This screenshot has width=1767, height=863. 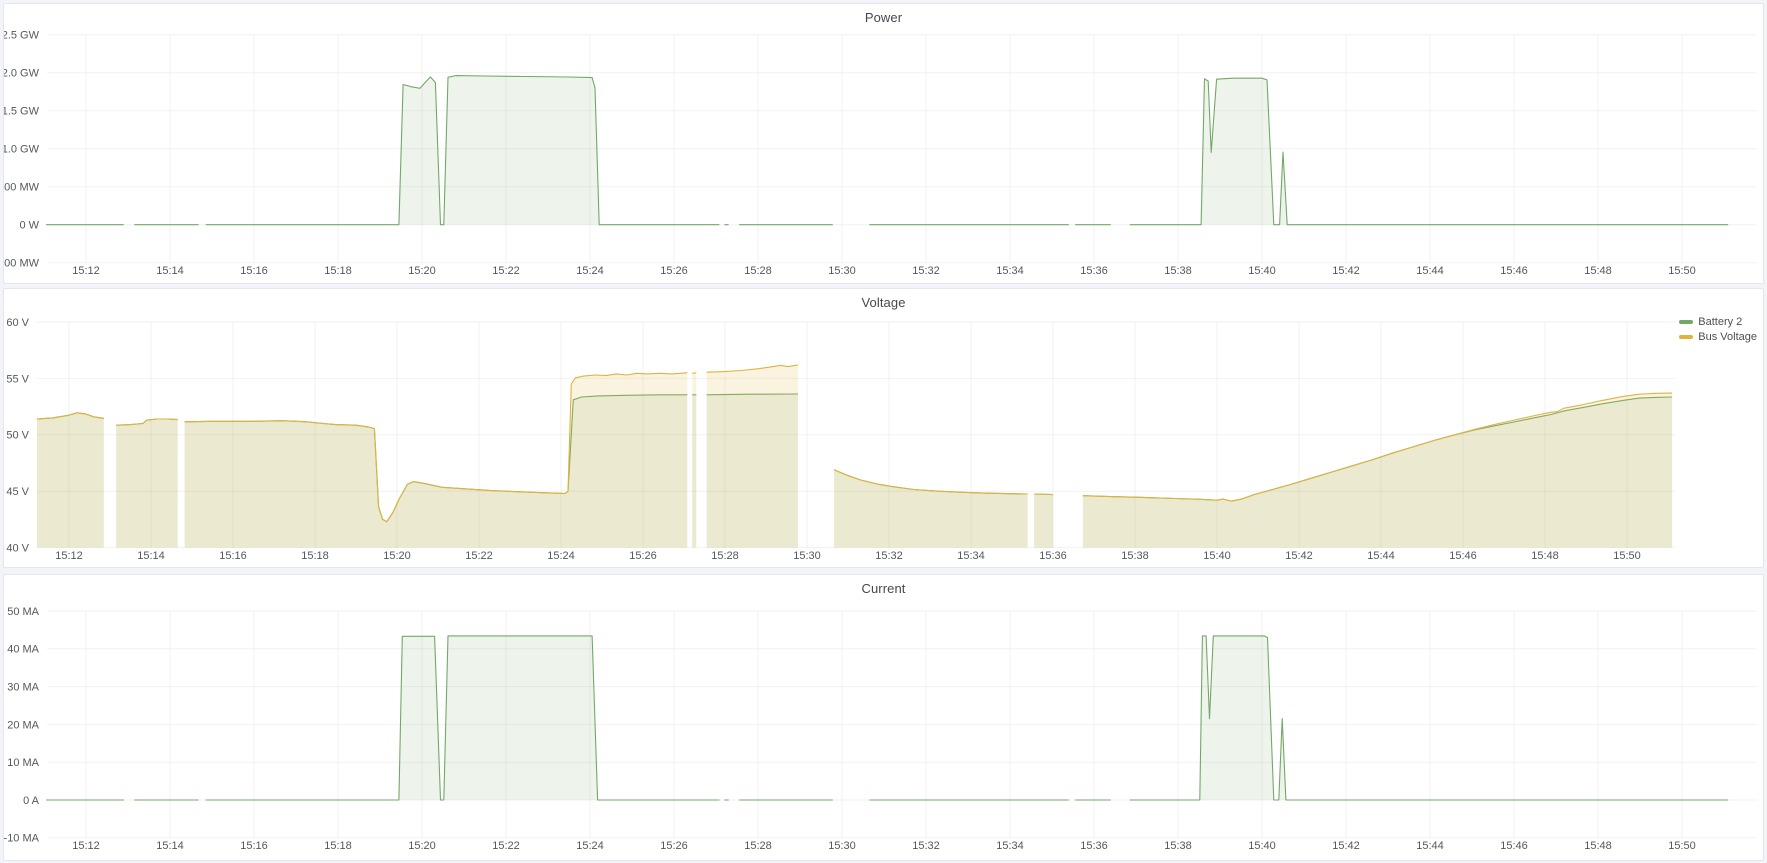 What do you see at coordinates (1094, 846) in the screenshot?
I see `x-tick-label: 15:36` at bounding box center [1094, 846].